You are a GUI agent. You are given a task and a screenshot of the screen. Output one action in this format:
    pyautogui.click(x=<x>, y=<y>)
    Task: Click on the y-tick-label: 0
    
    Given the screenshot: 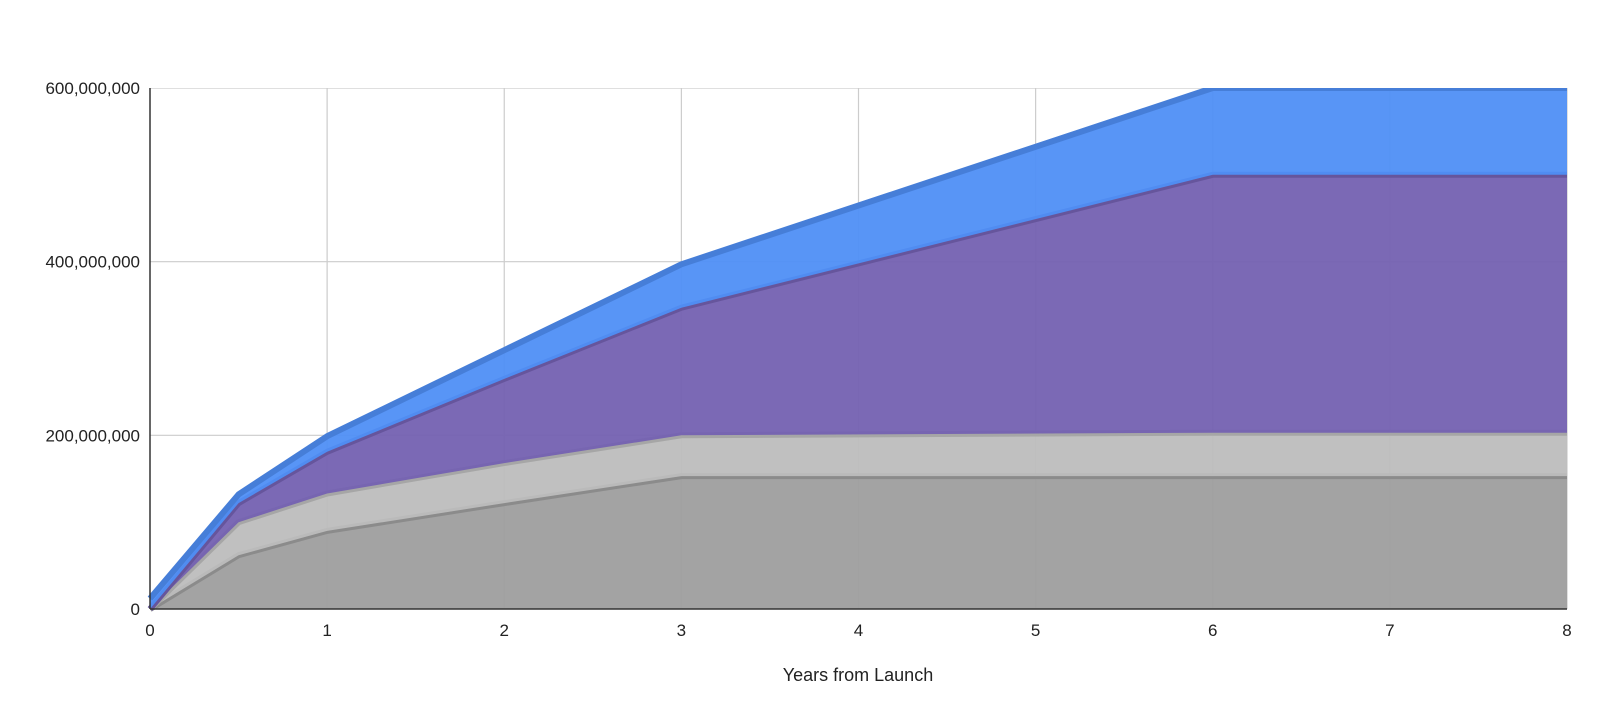 What is the action you would take?
    pyautogui.click(x=135, y=609)
    